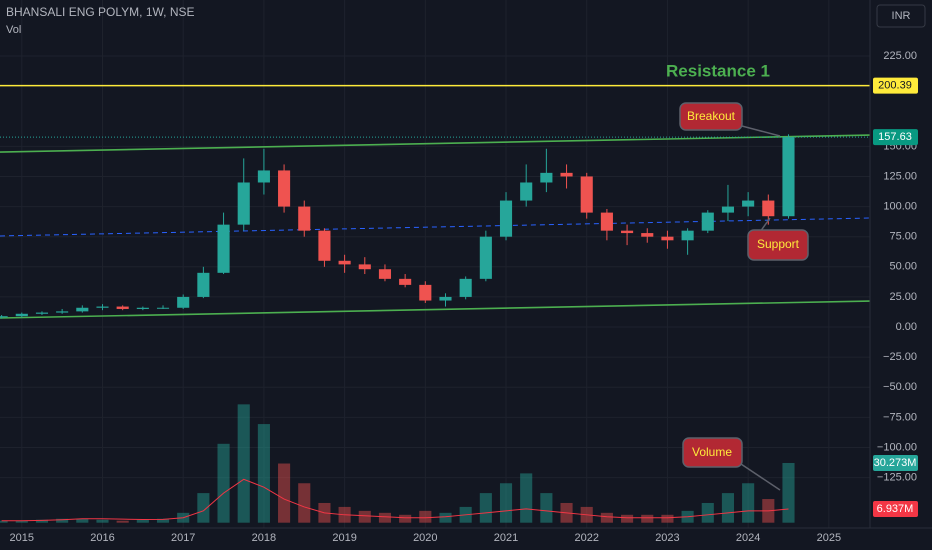 The width and height of the screenshot is (932, 550). What do you see at coordinates (506, 538) in the screenshot?
I see `x-tick-label: 2021` at bounding box center [506, 538].